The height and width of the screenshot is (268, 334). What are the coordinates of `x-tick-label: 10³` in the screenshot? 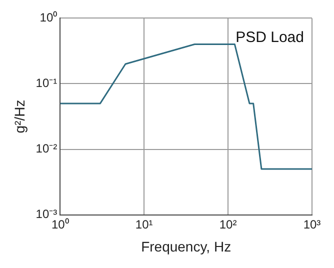 It's located at (312, 224).